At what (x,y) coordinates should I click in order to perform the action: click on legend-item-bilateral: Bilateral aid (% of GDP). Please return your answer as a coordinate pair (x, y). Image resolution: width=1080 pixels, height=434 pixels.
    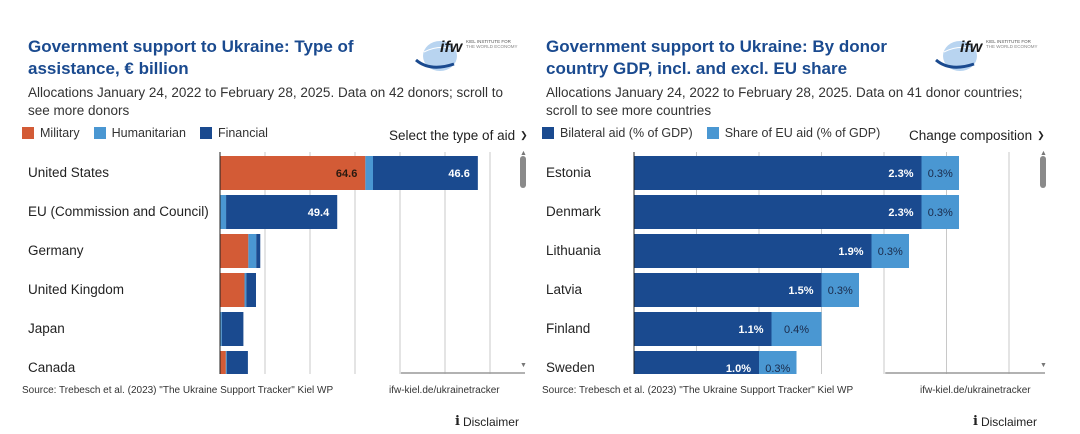
    Looking at the image, I should click on (617, 133).